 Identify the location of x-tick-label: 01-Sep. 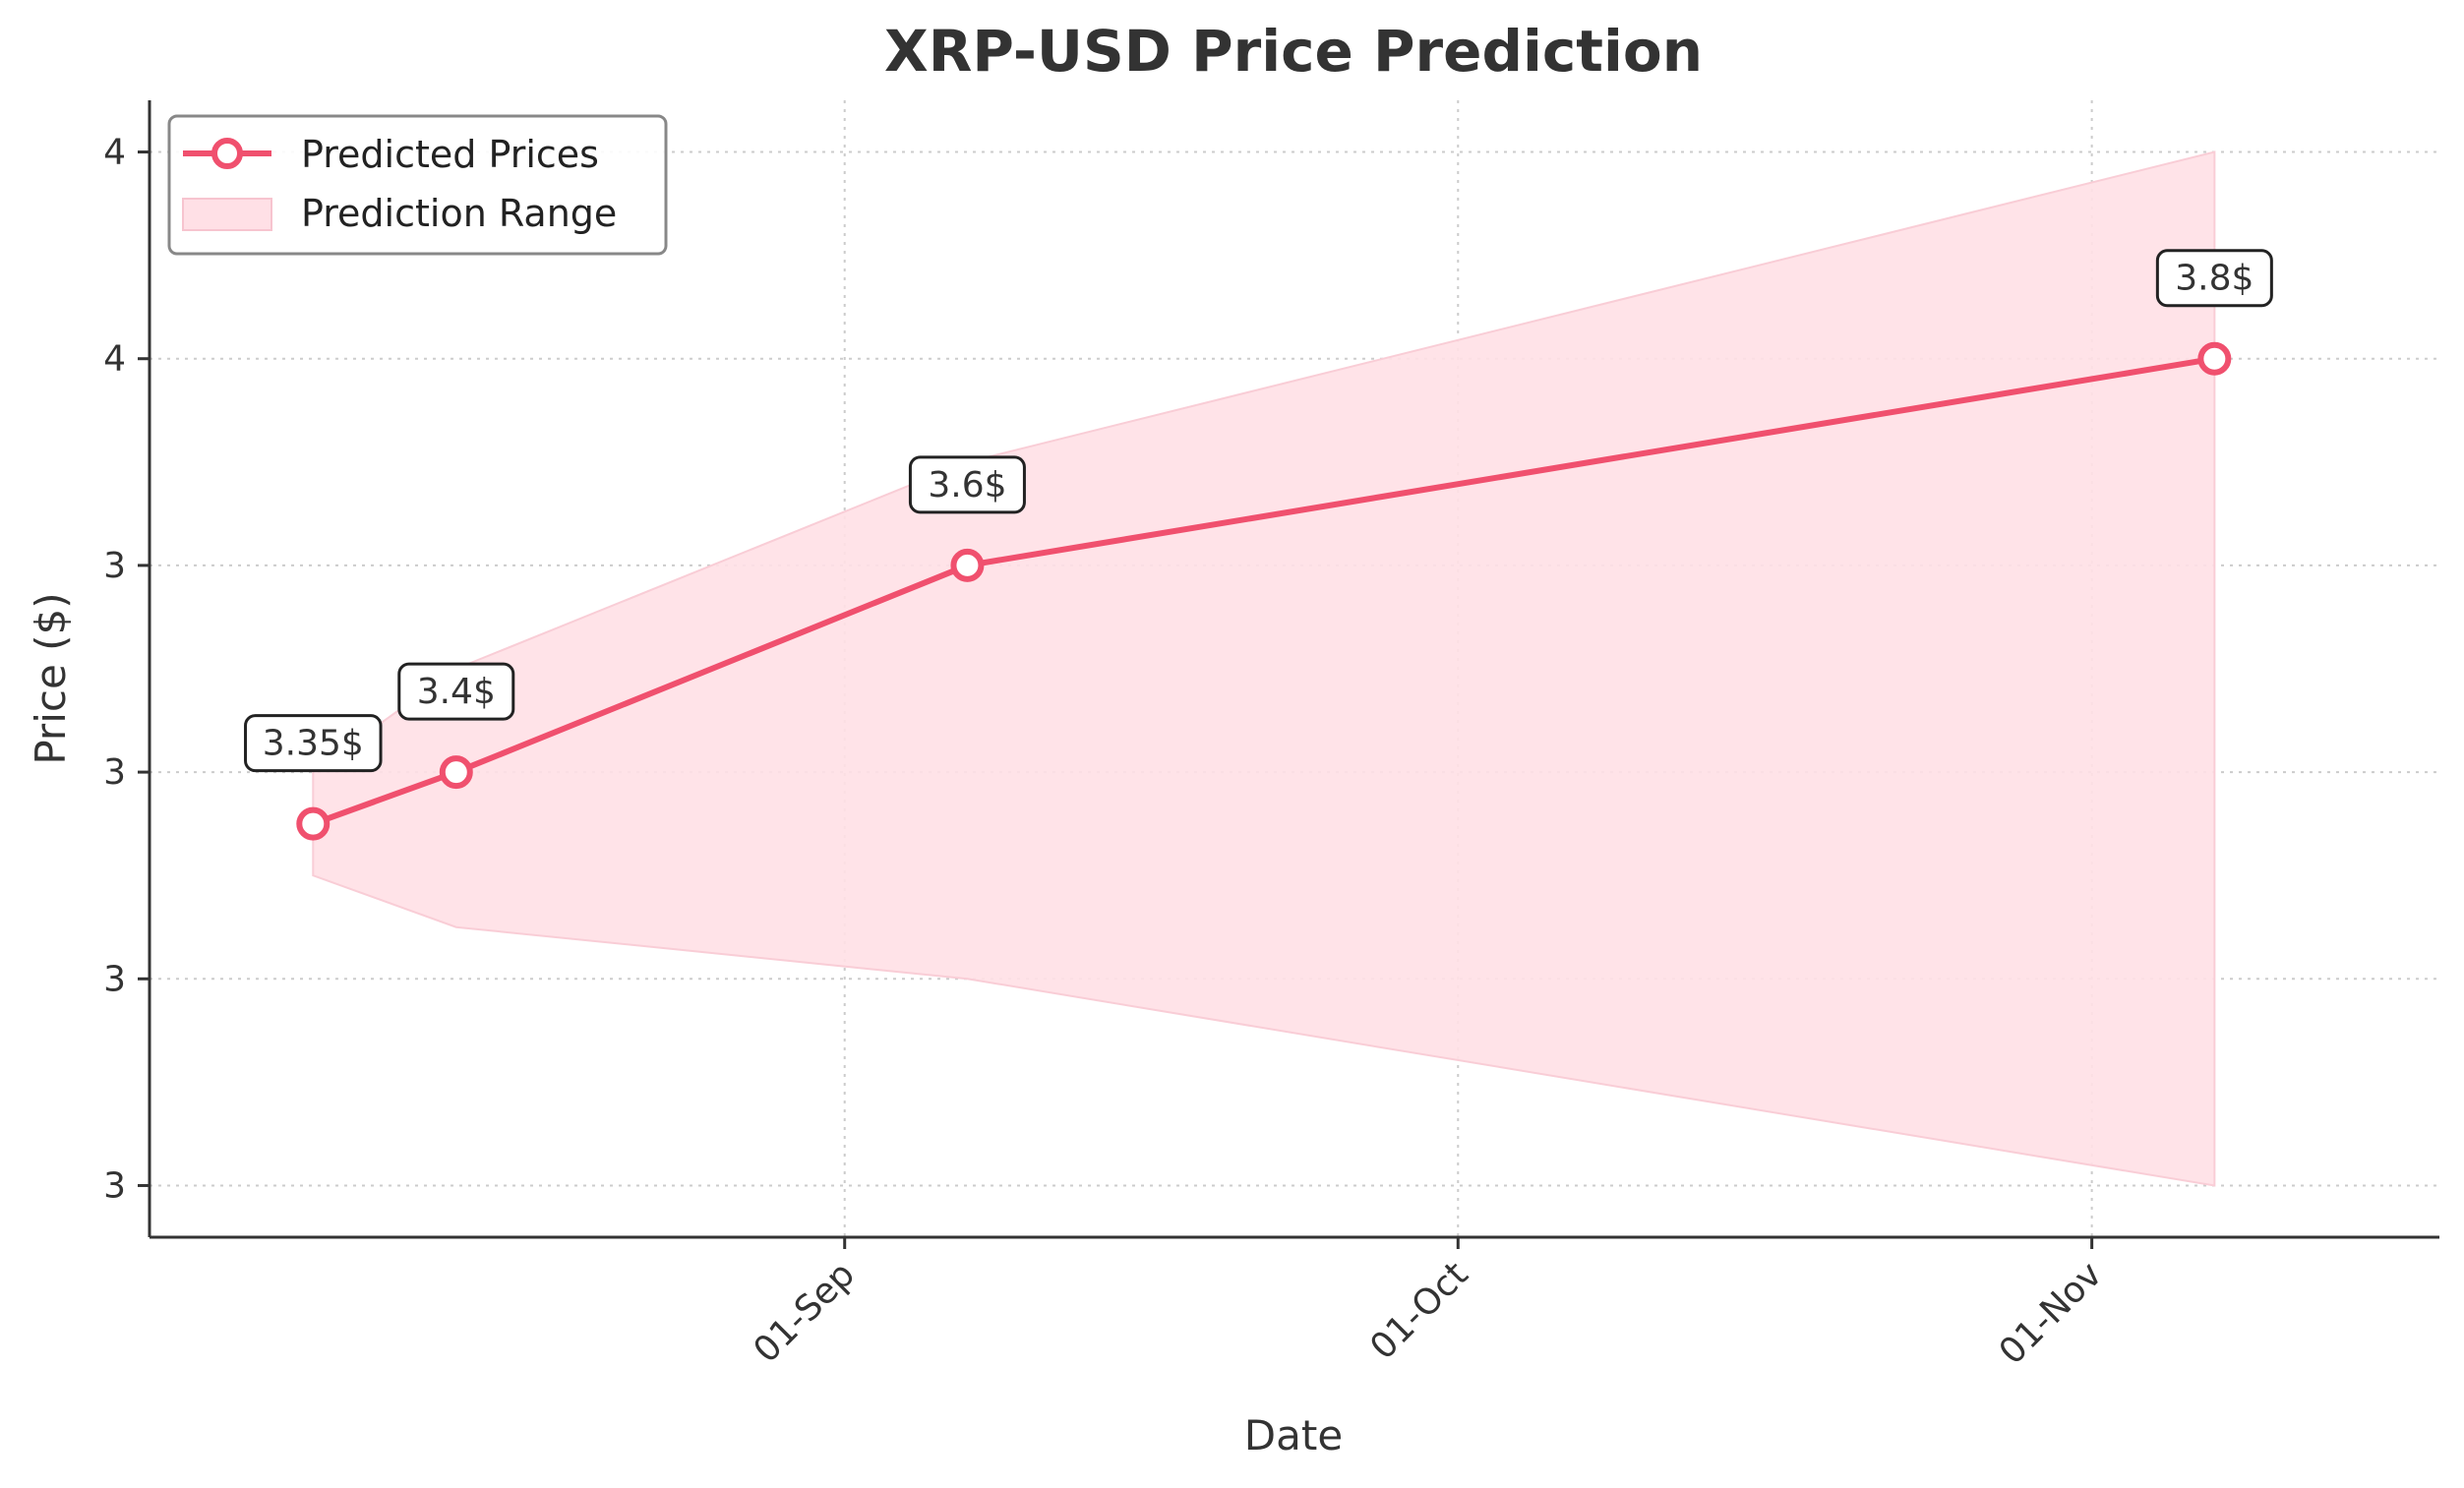
(806, 1312).